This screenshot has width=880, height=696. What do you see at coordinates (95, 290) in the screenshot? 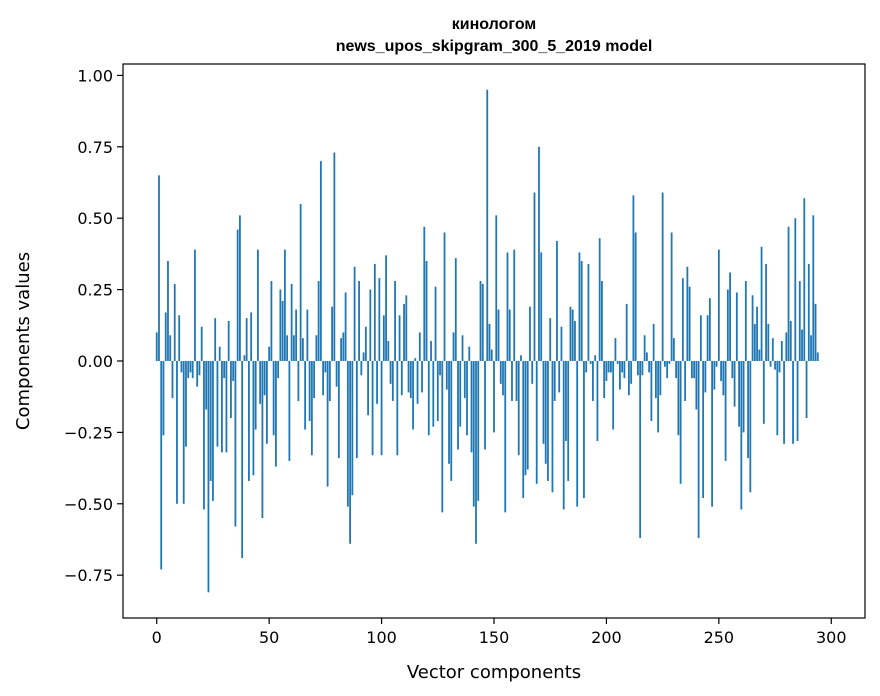
I see `y-tick-label: 0.25` at bounding box center [95, 290].